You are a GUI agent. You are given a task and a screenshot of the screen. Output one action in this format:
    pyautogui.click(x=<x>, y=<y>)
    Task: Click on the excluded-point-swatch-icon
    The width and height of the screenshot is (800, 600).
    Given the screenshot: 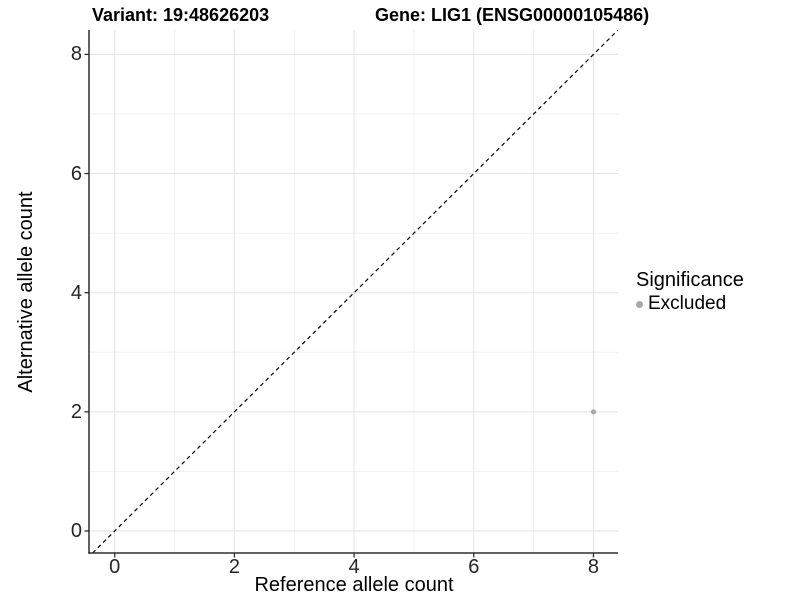 What is the action you would take?
    pyautogui.click(x=639, y=304)
    